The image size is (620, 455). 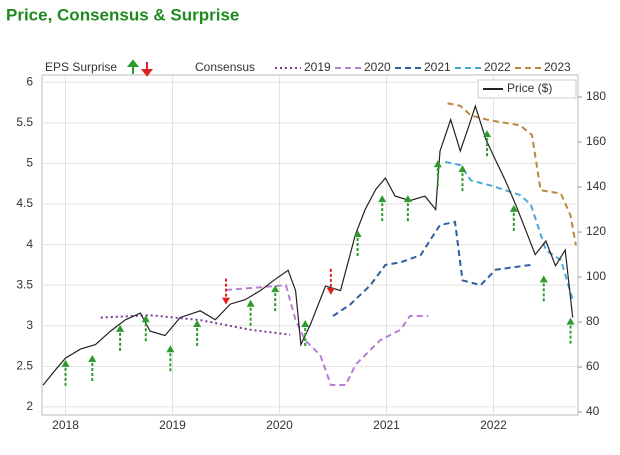 What do you see at coordinates (279, 425) in the screenshot?
I see `x-tick-label: 2020` at bounding box center [279, 425].